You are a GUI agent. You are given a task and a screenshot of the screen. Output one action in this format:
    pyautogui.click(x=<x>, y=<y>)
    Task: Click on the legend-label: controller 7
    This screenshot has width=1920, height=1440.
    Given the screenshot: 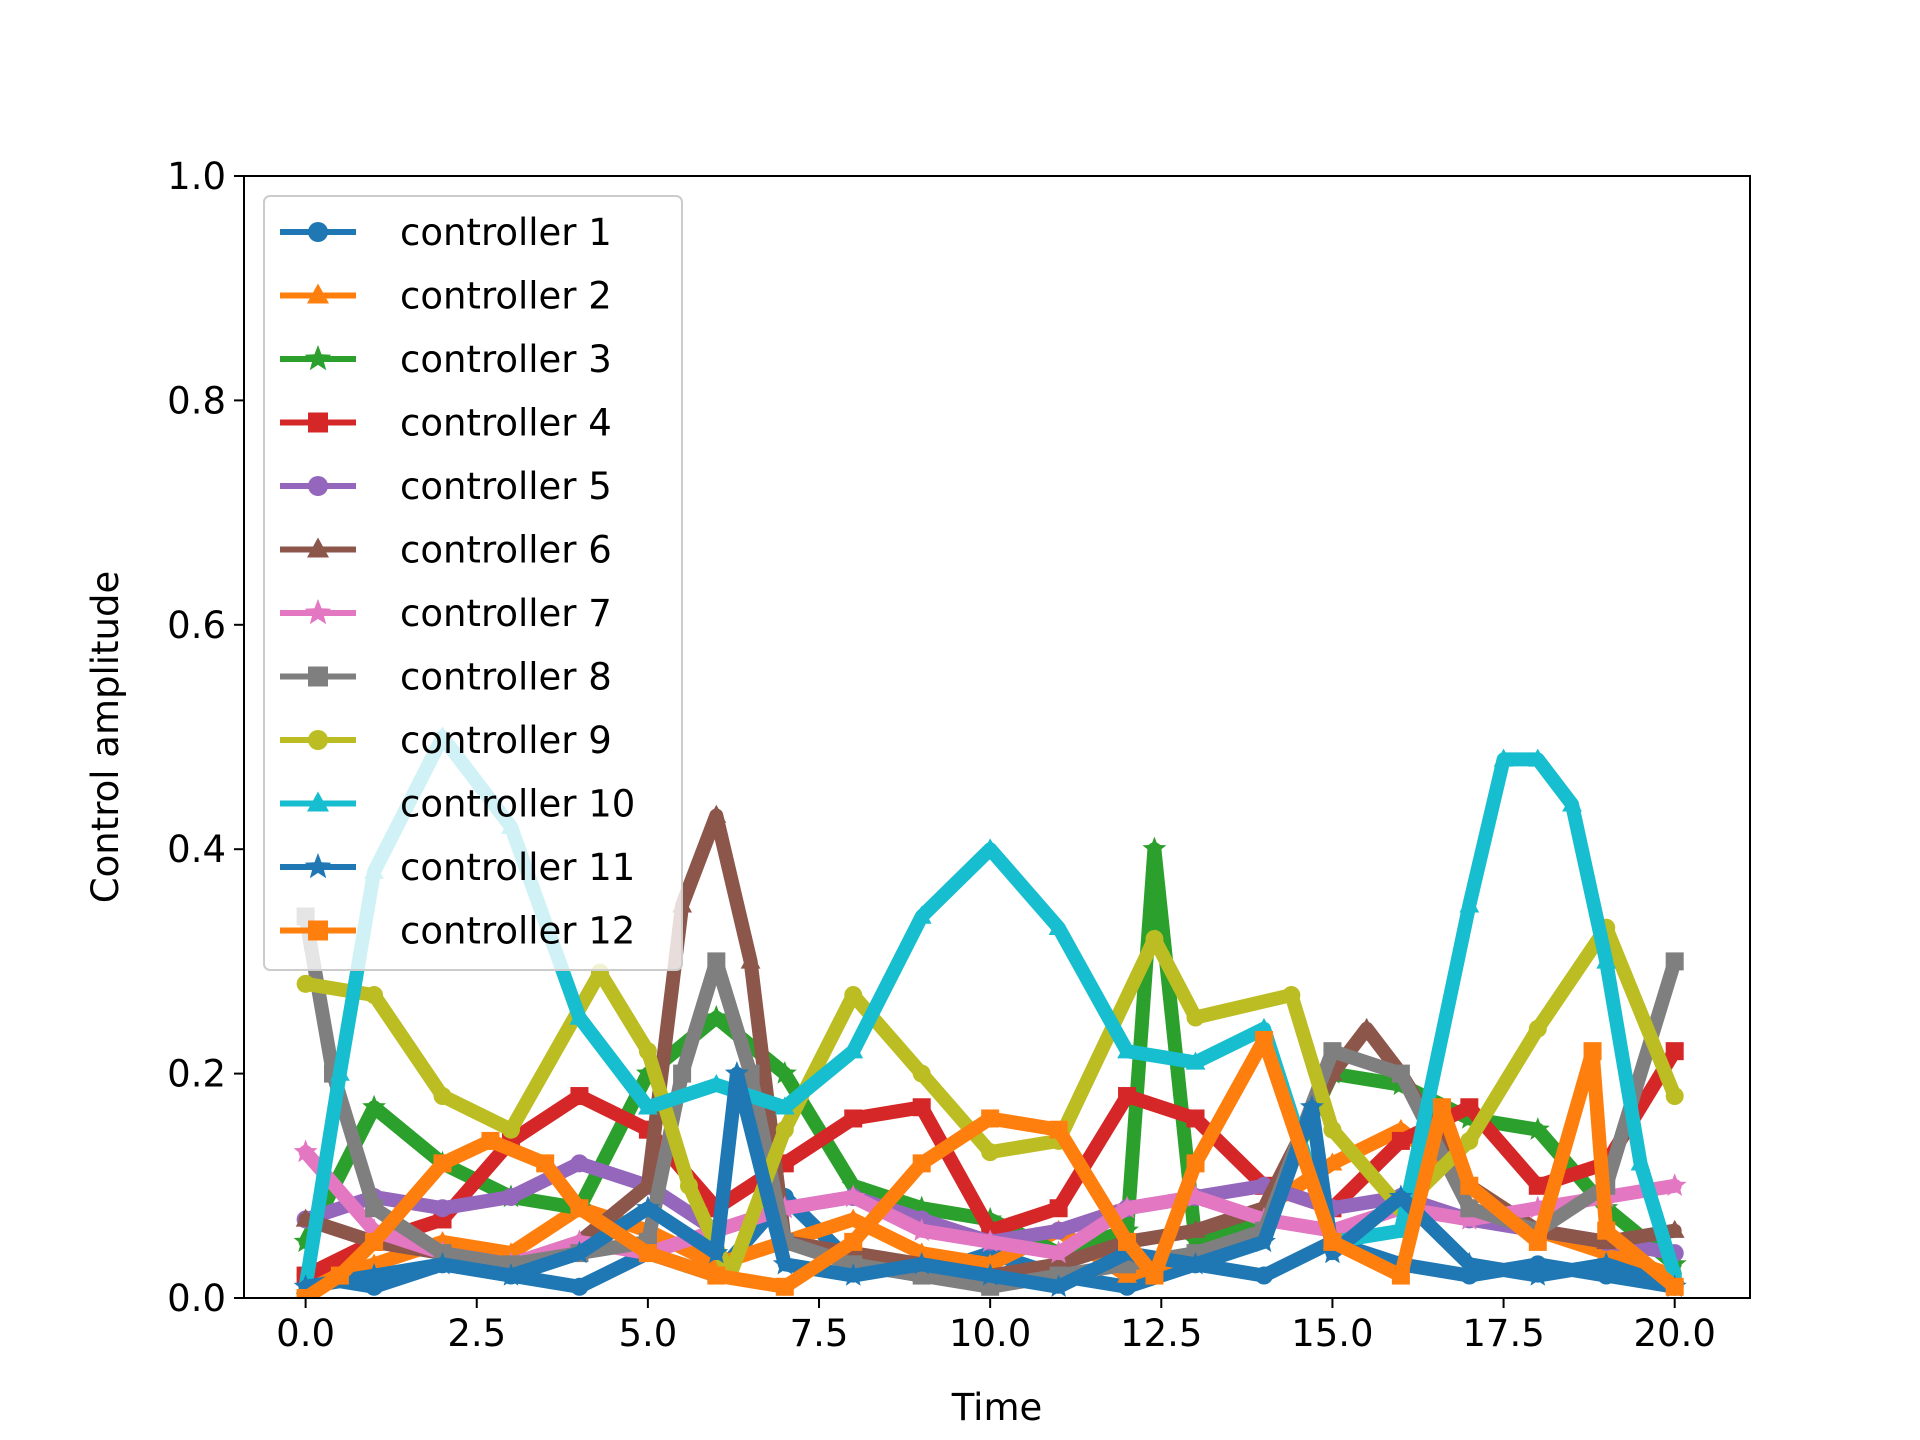 What is the action you would take?
    pyautogui.click(x=506, y=613)
    